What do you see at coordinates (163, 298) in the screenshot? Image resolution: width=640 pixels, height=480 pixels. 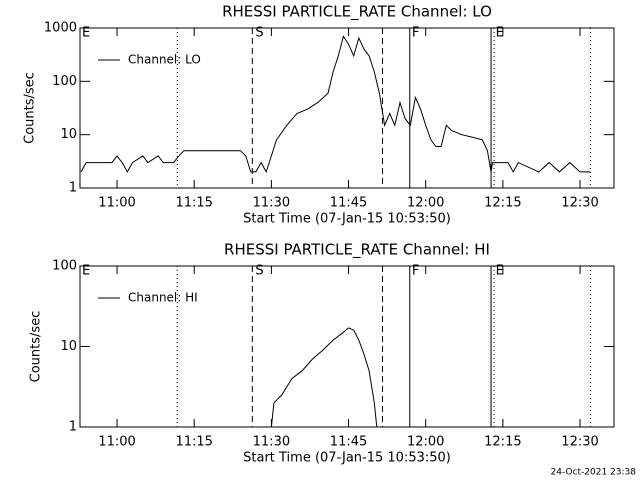 I see `legend-label: Channel: HI` at bounding box center [163, 298].